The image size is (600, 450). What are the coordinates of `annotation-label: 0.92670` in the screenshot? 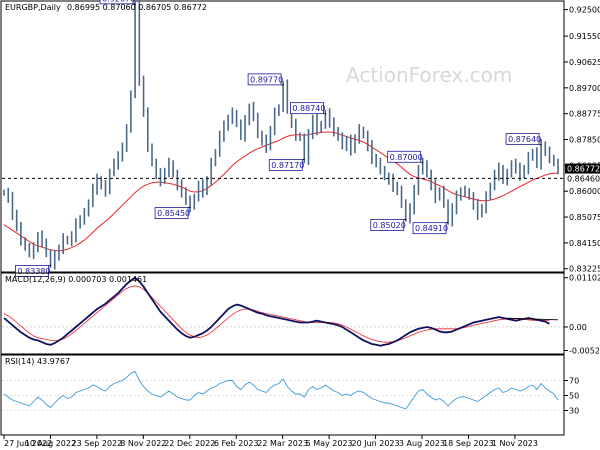 It's located at (118, 1).